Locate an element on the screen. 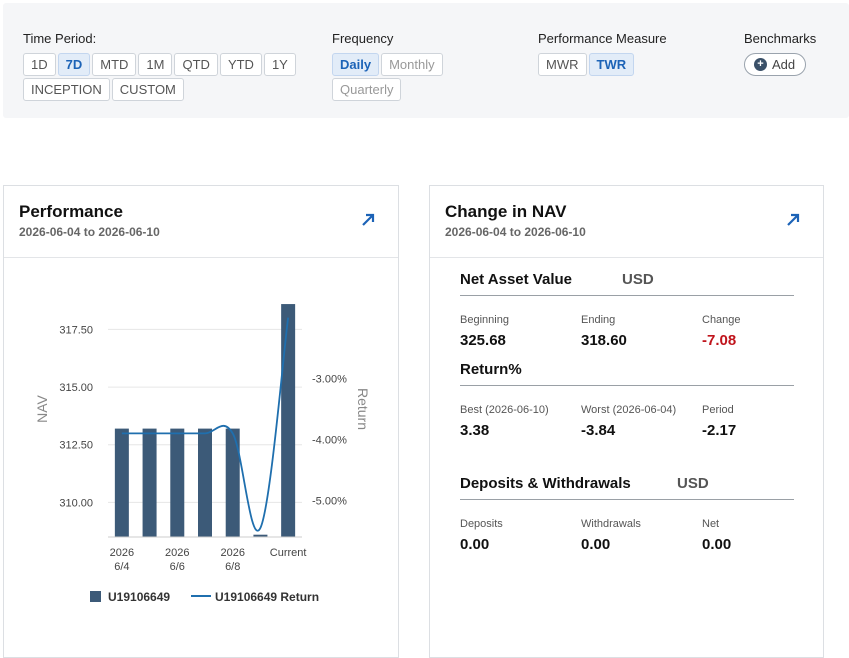  time-period-option-inception: INCEPTION is located at coordinates (66, 89).